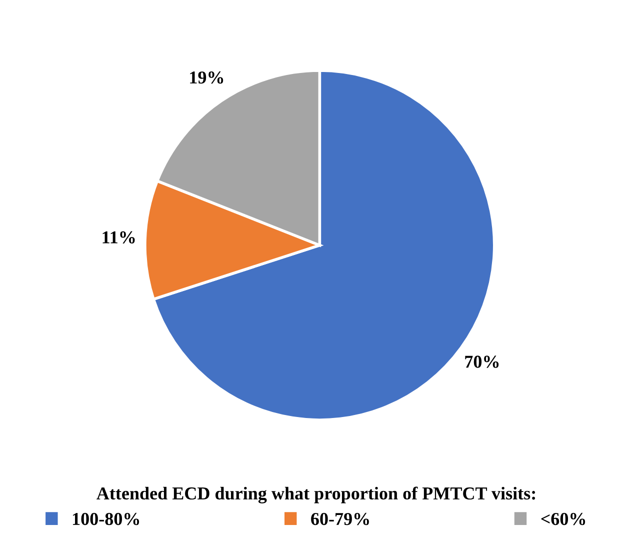  Describe the element at coordinates (340, 519) in the screenshot. I see `legend-label: 60-79%` at that location.